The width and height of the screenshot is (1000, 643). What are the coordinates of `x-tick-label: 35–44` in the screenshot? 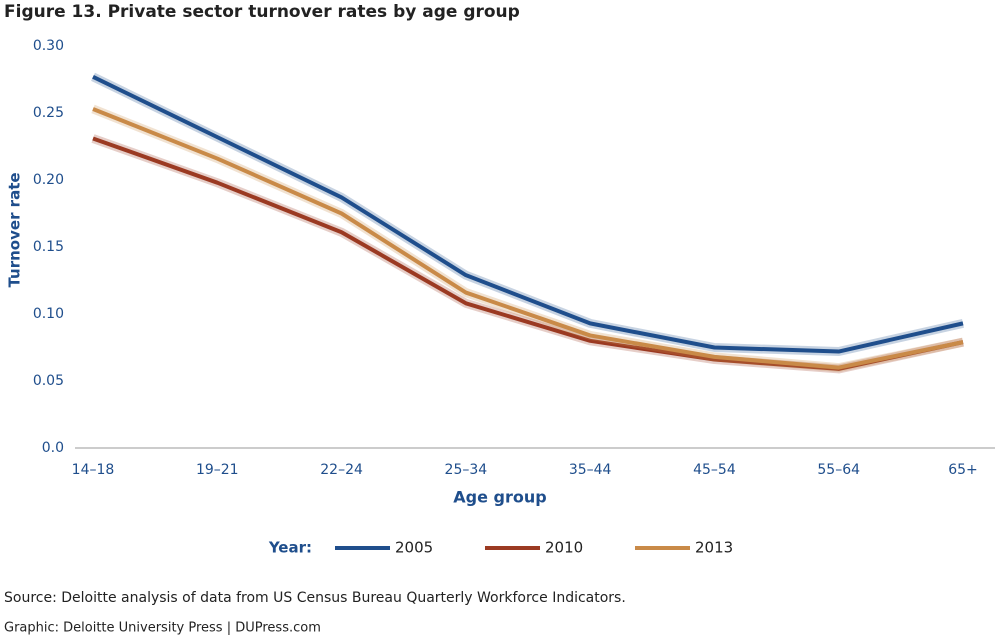 It's located at (590, 470).